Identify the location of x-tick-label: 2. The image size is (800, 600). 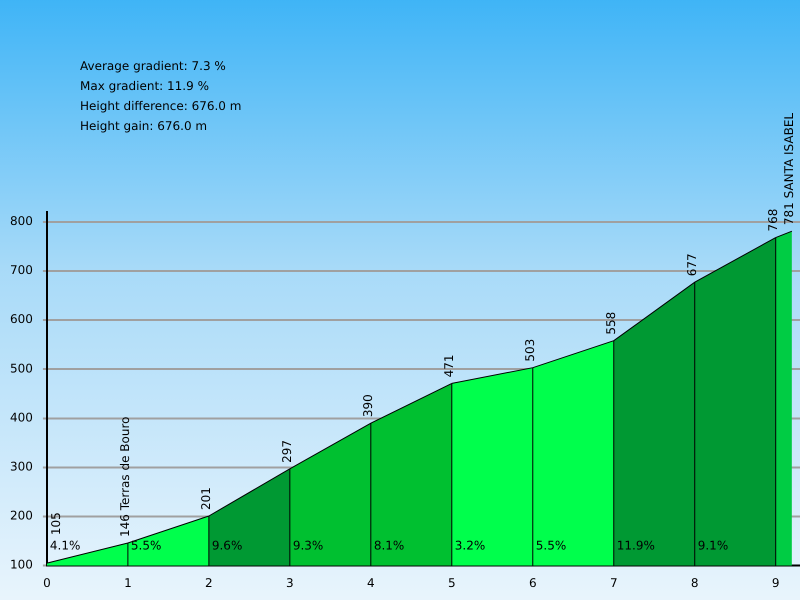
(209, 583).